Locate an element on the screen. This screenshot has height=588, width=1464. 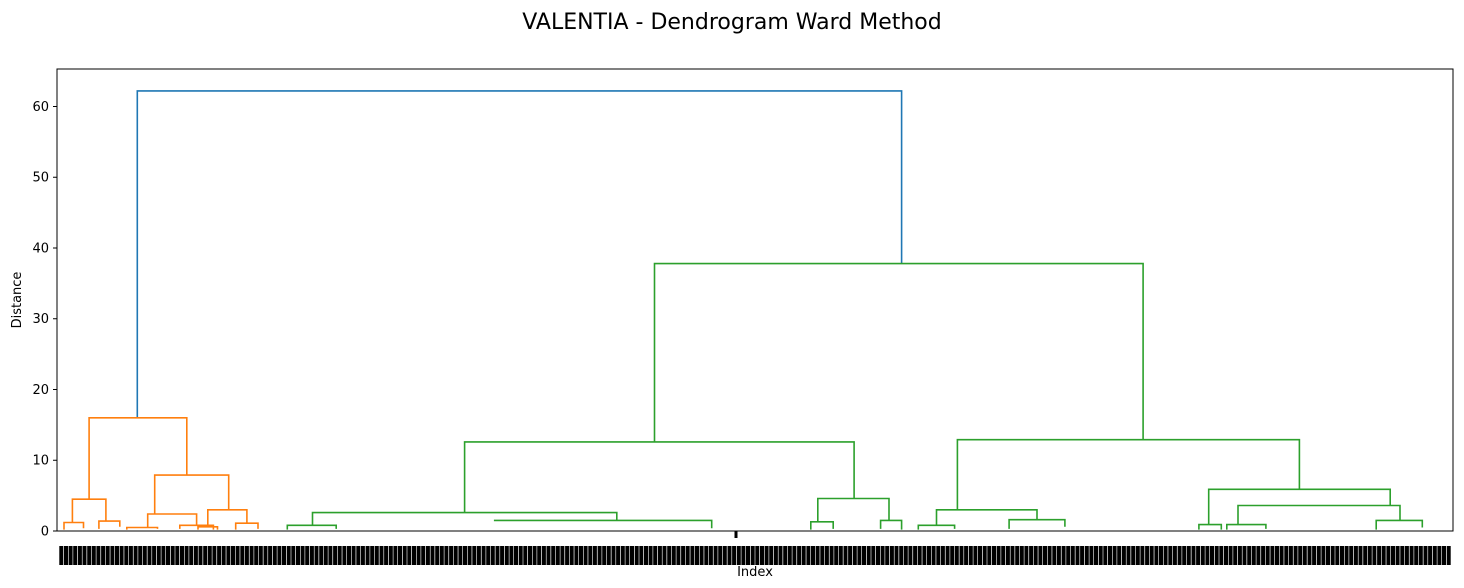
y-tick-label-50: 50 is located at coordinates (40, 178).